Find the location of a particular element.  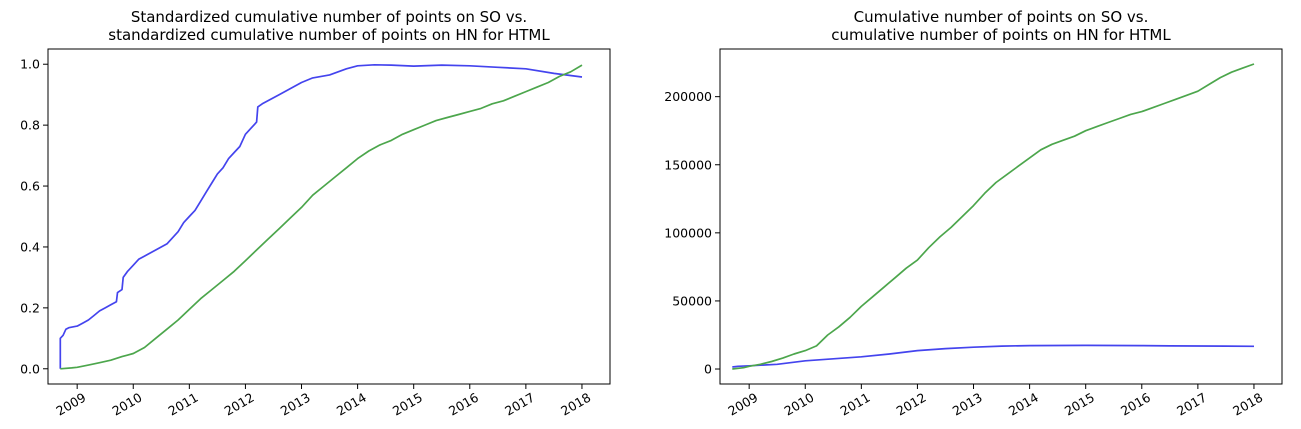

y-tick-label: 1.0 is located at coordinates (30, 64).